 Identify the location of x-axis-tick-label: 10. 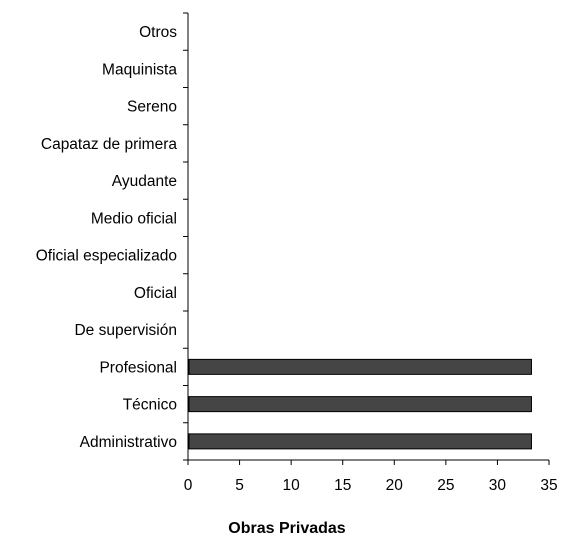
(292, 485).